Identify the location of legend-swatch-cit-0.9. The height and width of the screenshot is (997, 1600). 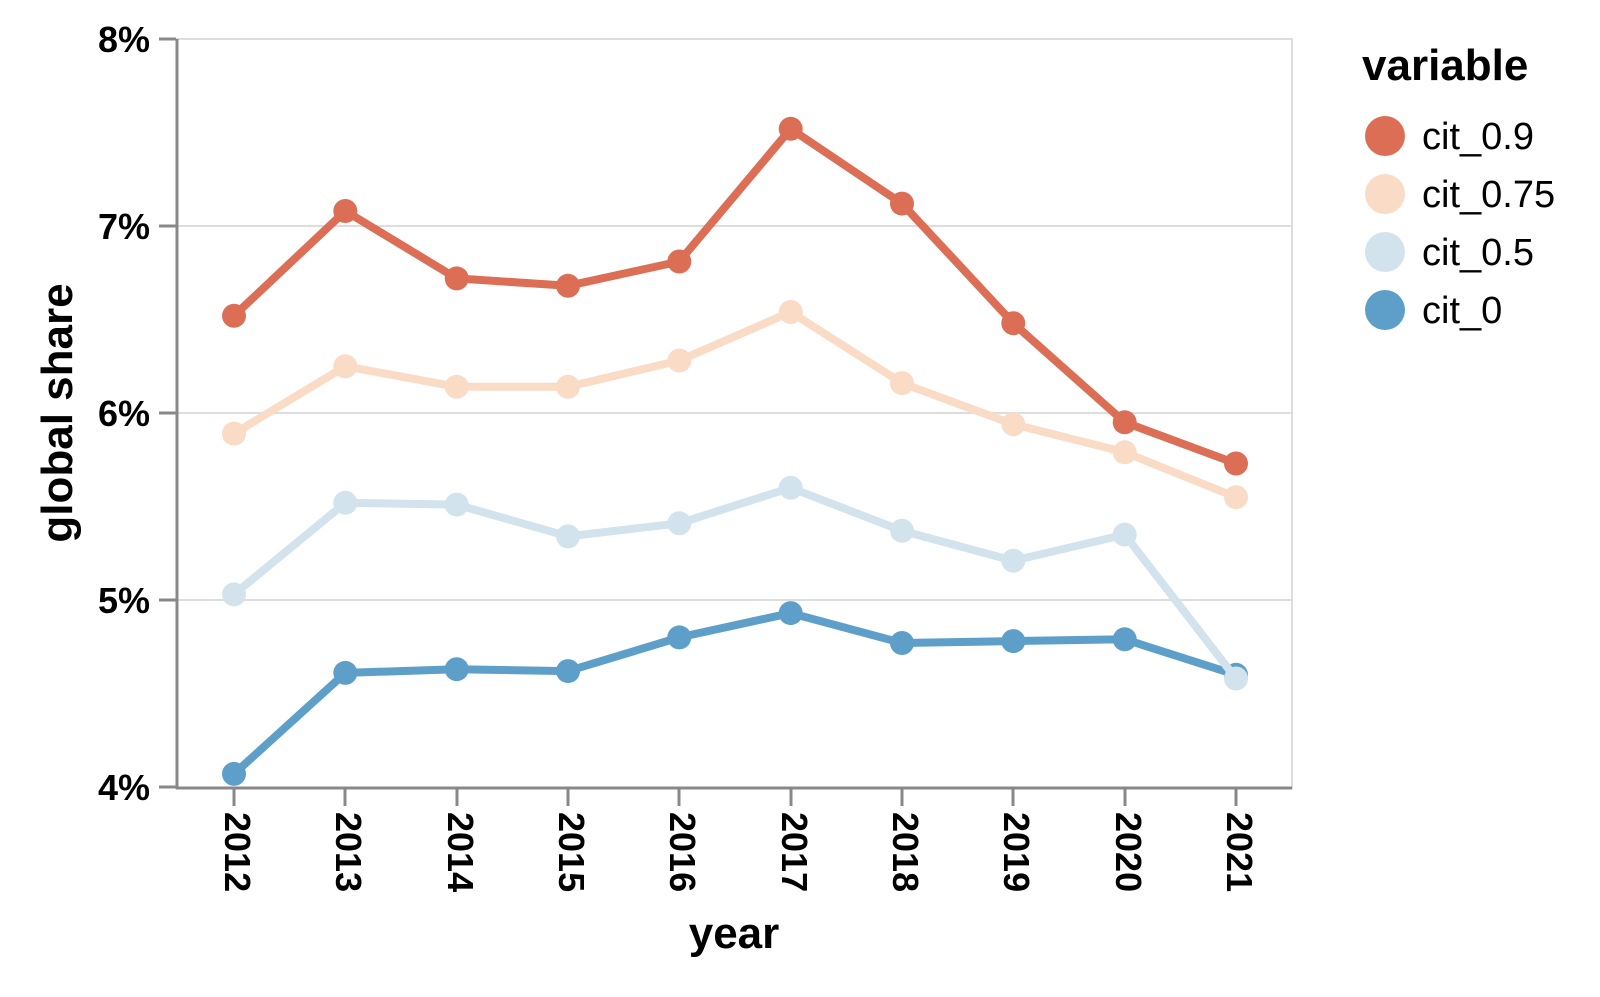
(1385, 136).